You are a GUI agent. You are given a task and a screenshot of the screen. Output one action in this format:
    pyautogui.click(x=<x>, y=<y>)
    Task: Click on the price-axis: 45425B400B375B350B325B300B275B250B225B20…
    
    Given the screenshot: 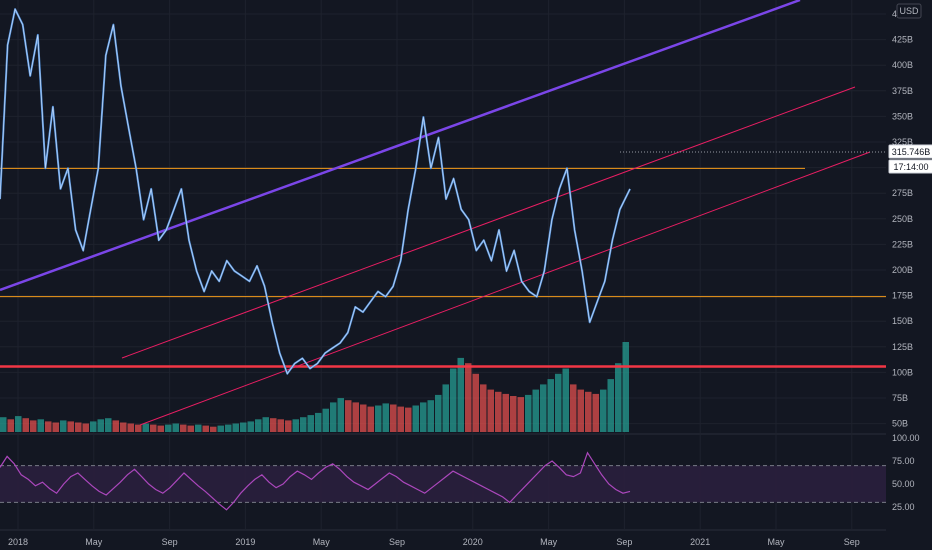 What is the action you would take?
    pyautogui.click(x=909, y=275)
    